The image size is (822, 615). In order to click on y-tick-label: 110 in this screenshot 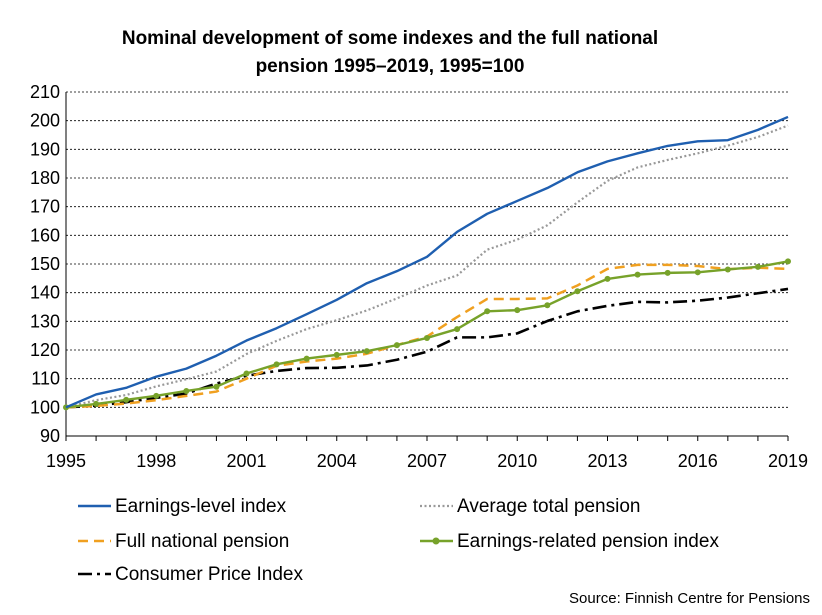, I will do `click(45, 379)`.